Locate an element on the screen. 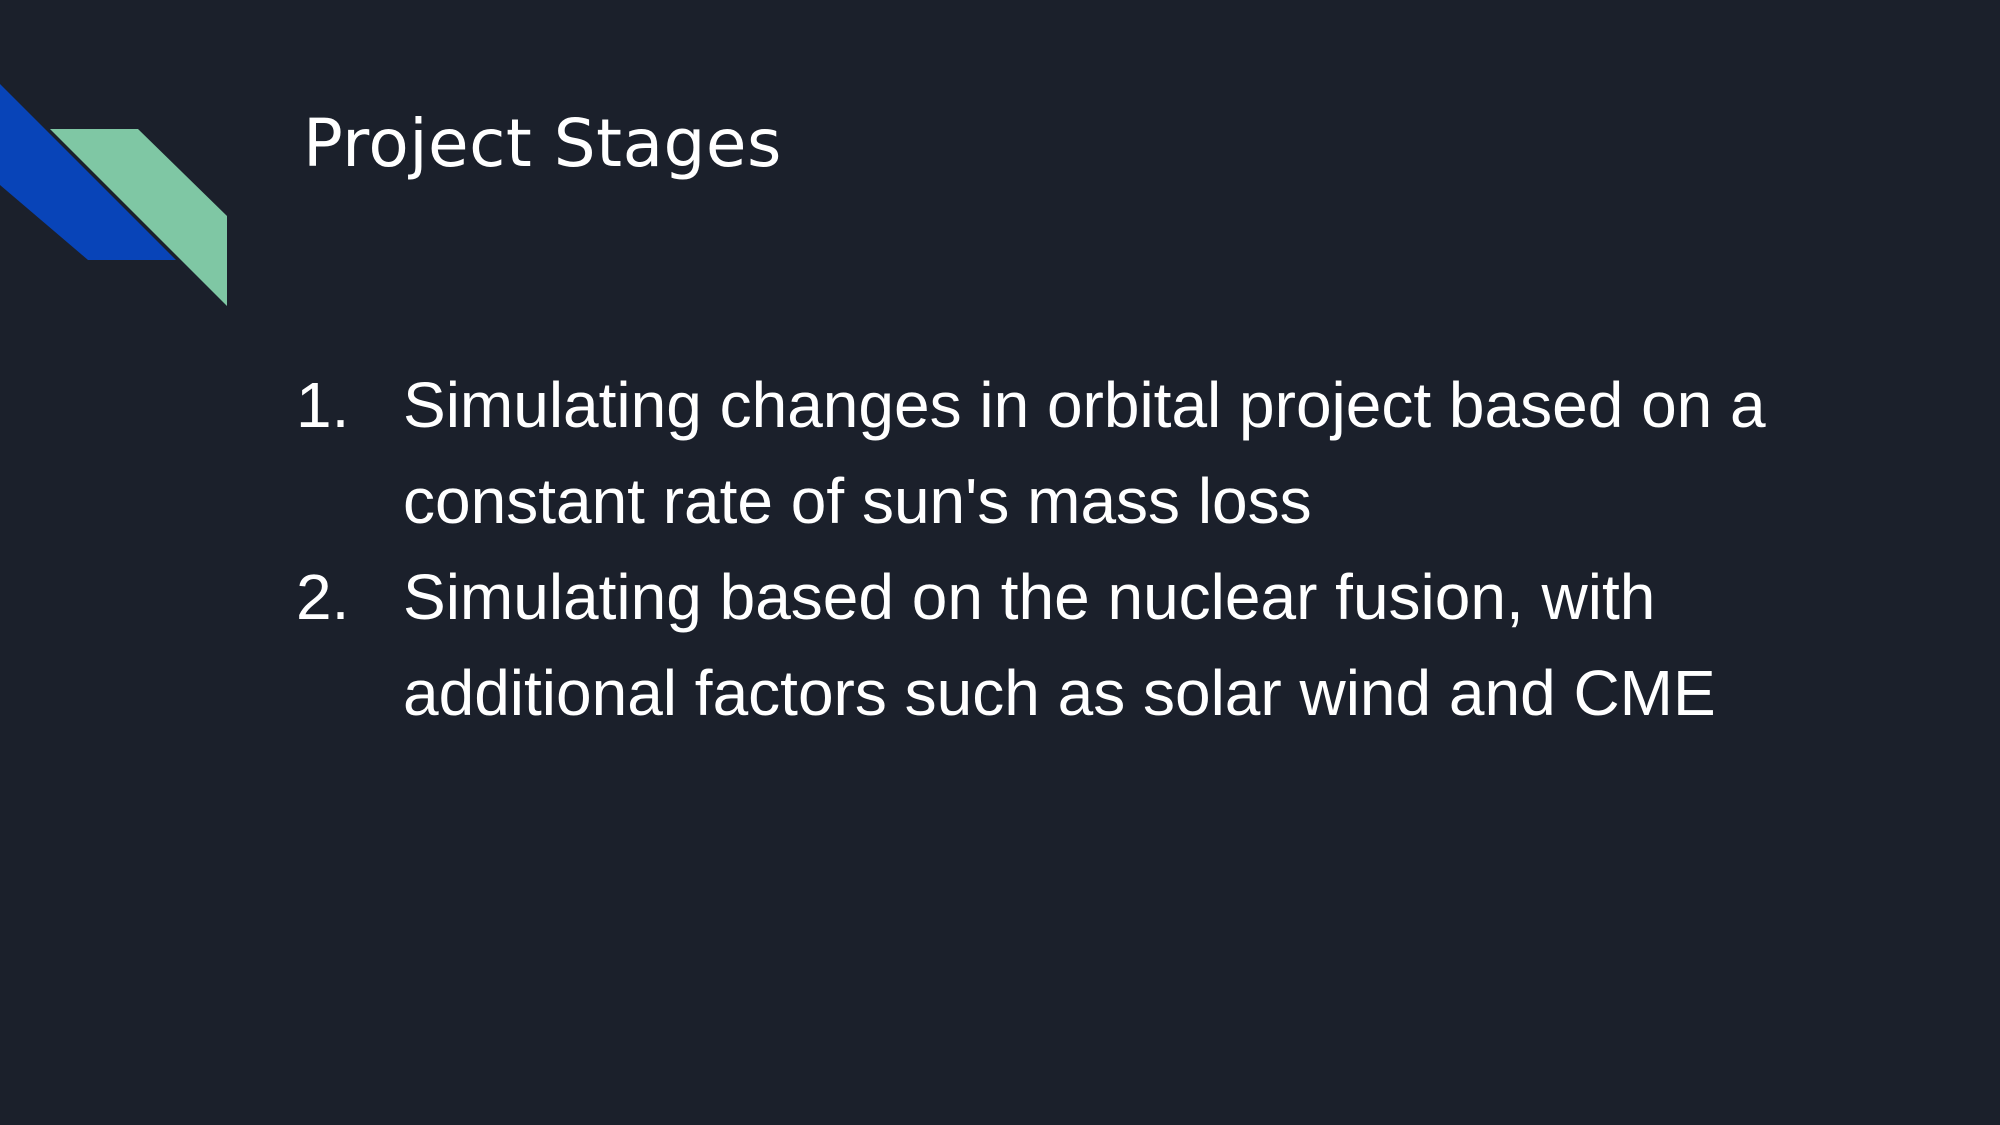 This screenshot has width=2000, height=1125. green-diagonal-band is located at coordinates (138, 217).